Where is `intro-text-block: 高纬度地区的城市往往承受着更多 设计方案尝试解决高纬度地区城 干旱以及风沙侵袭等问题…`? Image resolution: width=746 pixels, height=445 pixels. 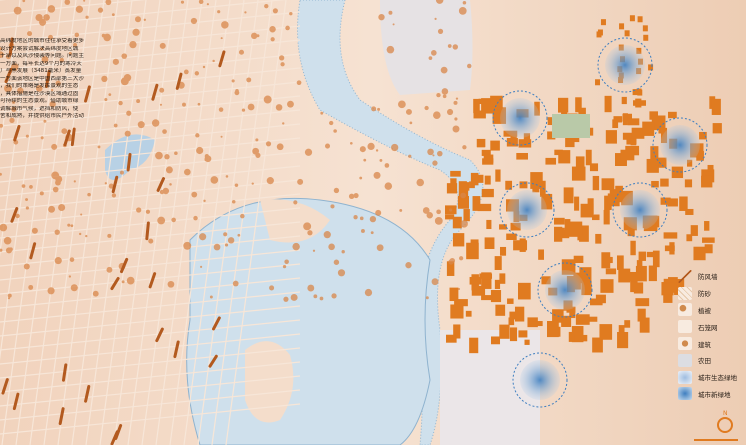 intro-text-block: 高纬度地区的城市往往承受着更多 设计方案尝试解决高纬度地区城 干旱以及风沙侵袭等问题… is located at coordinates (46, 79).